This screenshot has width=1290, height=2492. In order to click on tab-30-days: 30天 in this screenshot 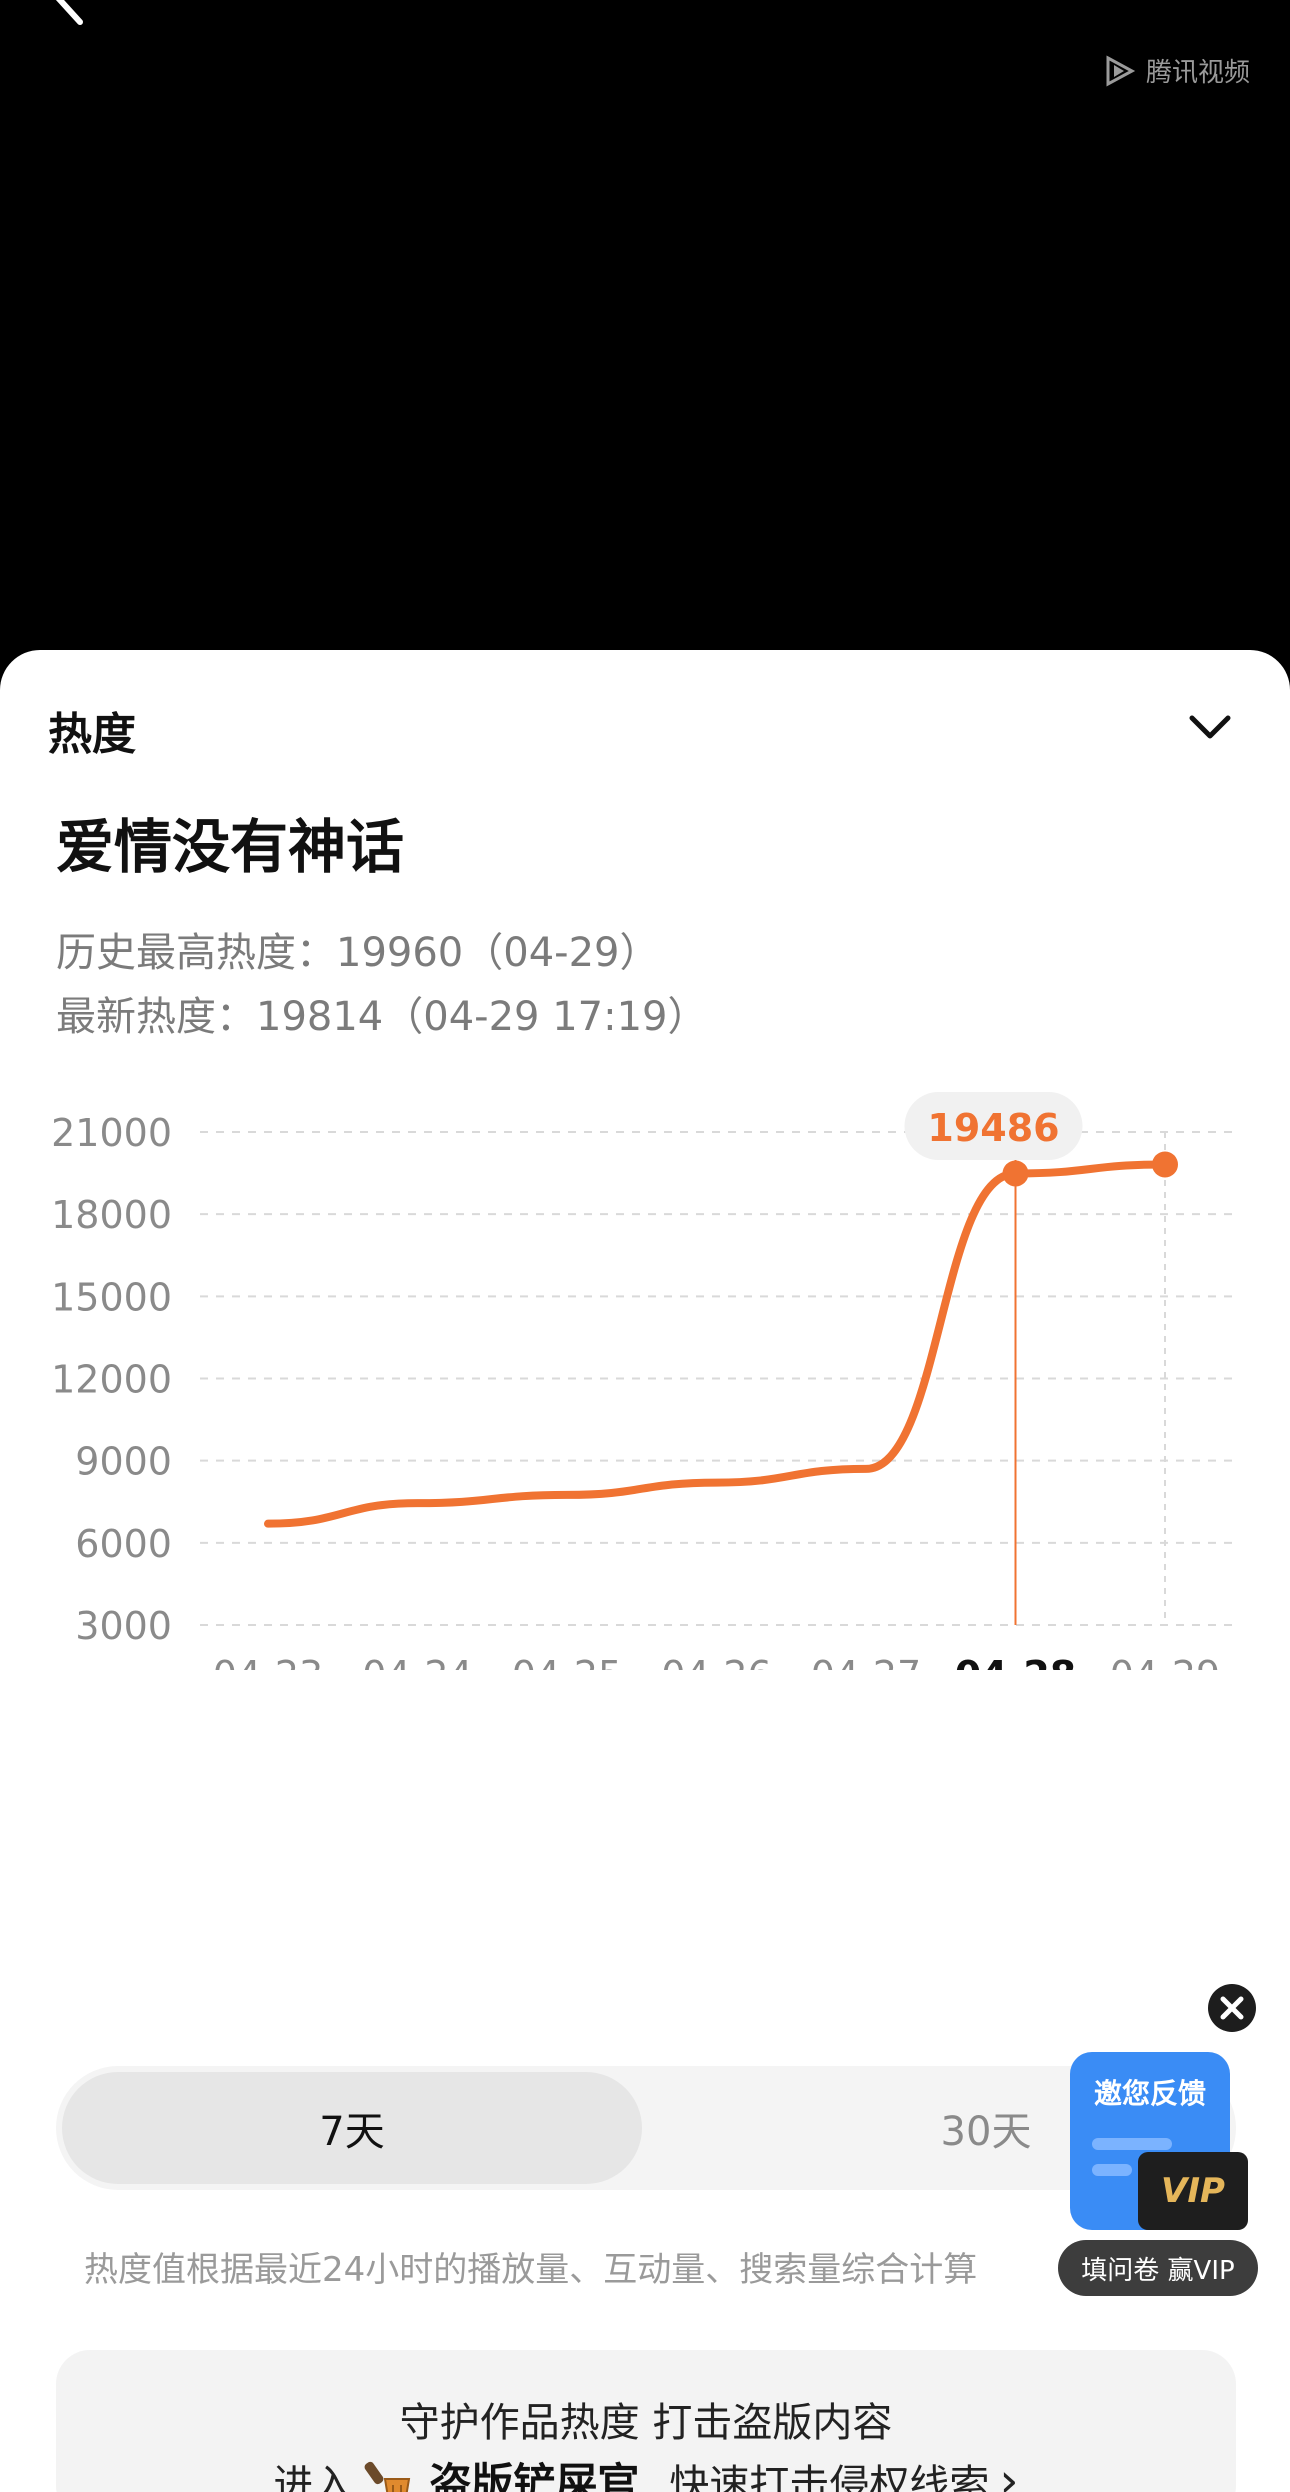, I will do `click(986, 2132)`.